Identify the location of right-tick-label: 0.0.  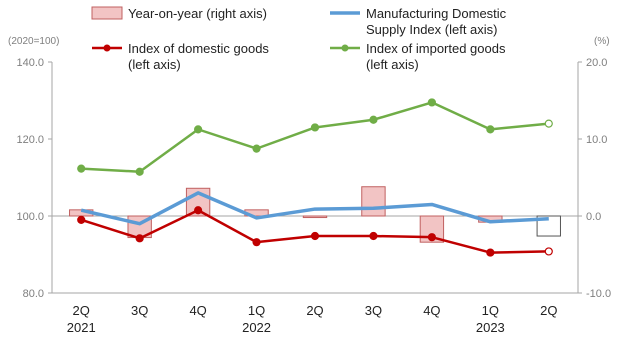
(593, 217).